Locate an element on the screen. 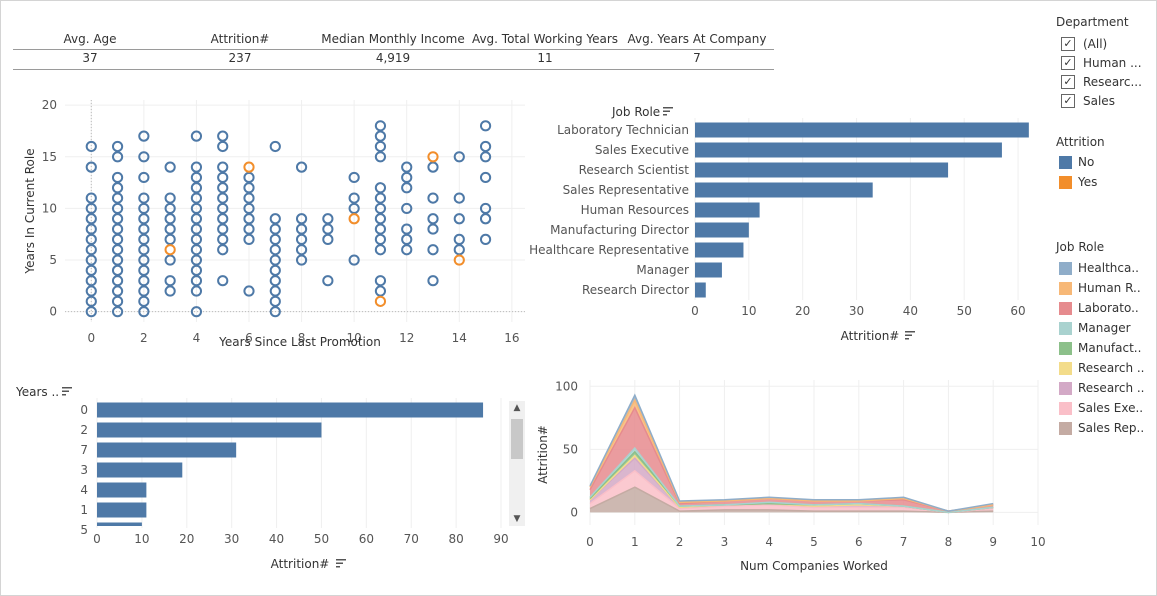 Image resolution: width=1157 pixels, height=596 pixels. job-role-legend-item: Sales Rep.. is located at coordinates (1101, 428).